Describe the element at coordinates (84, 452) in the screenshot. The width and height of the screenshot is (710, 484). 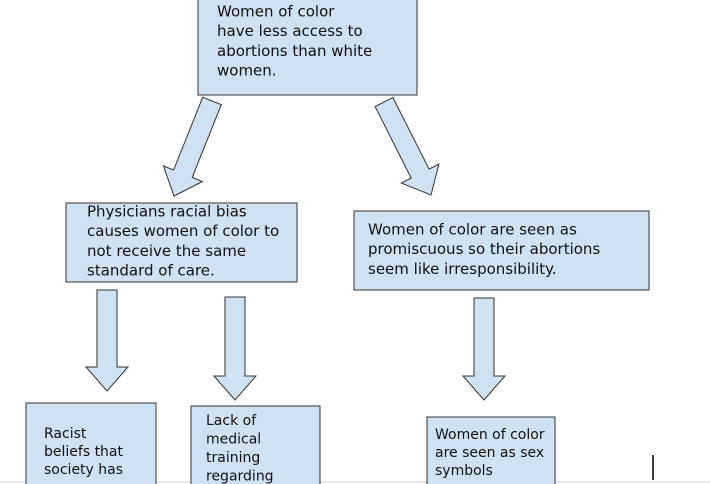
I see `node-text: beliefs that` at that location.